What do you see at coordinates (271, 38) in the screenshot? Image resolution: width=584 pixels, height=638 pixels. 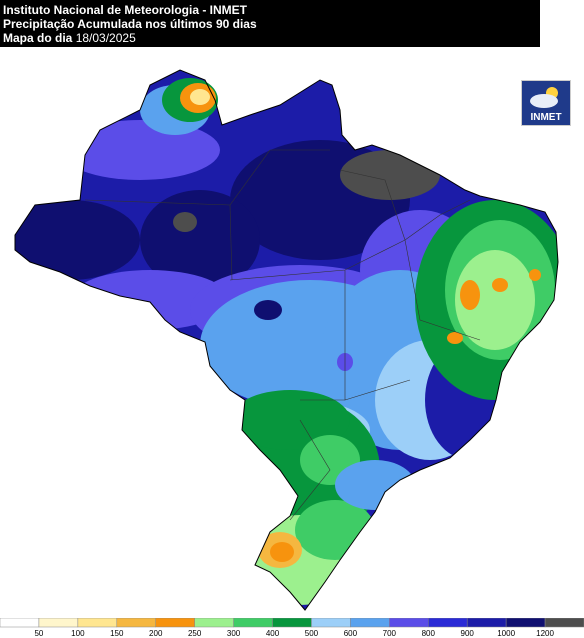 I see `header-date-line: Mapa do dia 18/03/2025` at bounding box center [271, 38].